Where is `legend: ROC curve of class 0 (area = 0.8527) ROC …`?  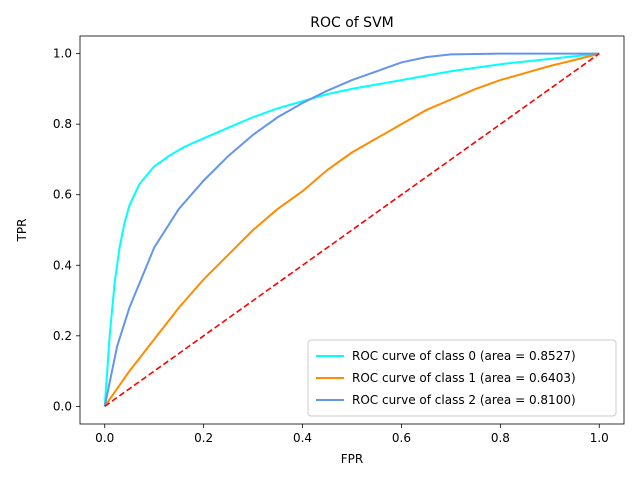
legend: ROC curve of class 0 (area = 0.8527) ROC … is located at coordinates (462, 378).